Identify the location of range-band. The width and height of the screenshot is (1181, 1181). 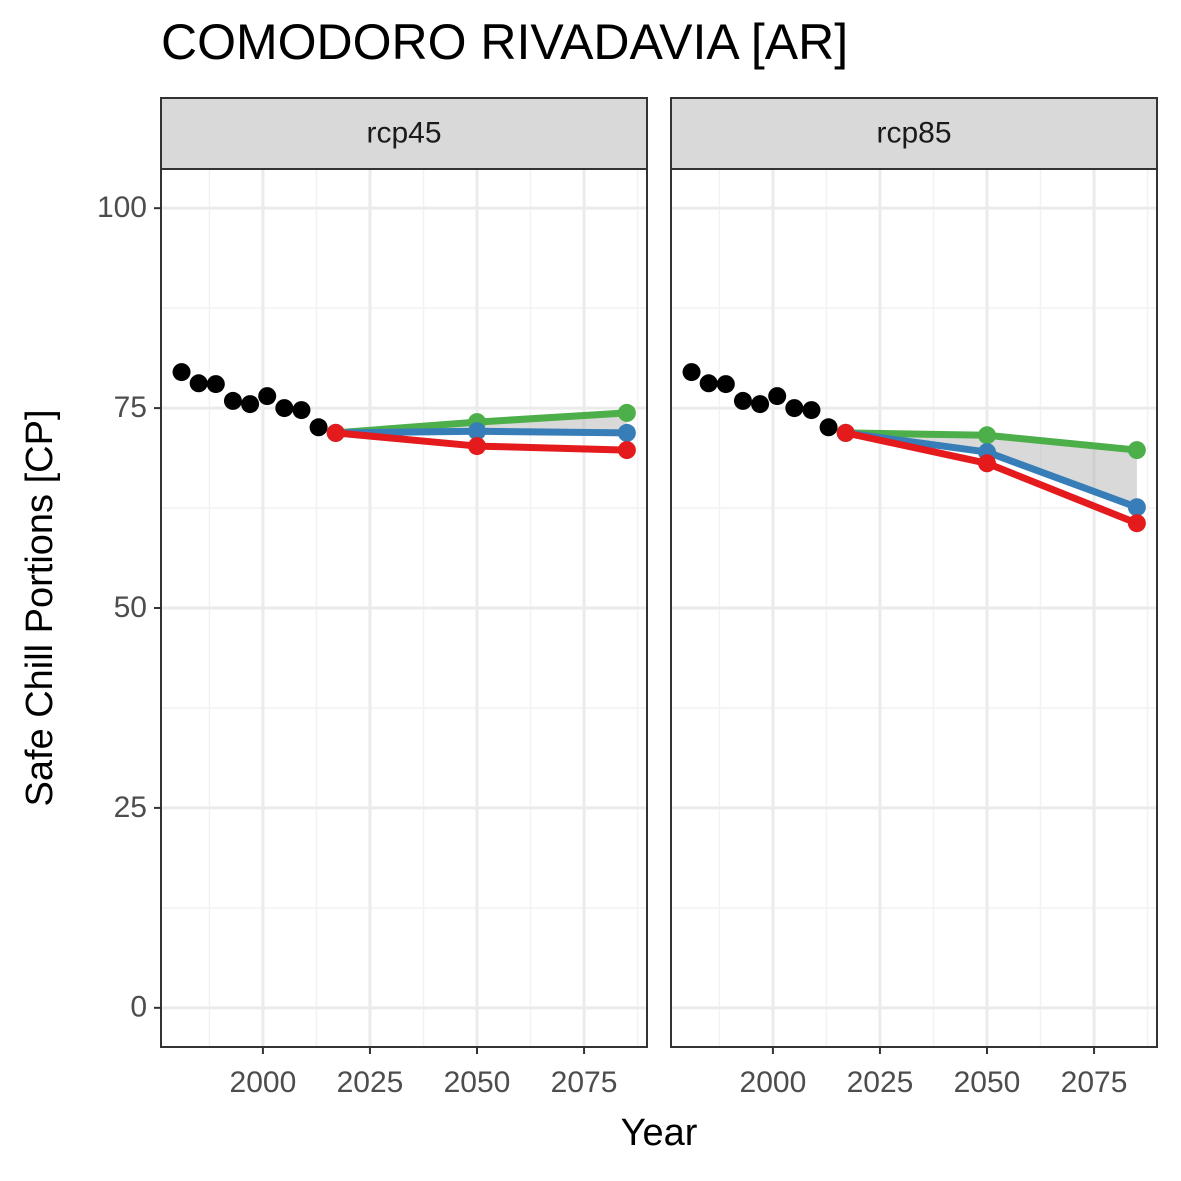
(991, 470).